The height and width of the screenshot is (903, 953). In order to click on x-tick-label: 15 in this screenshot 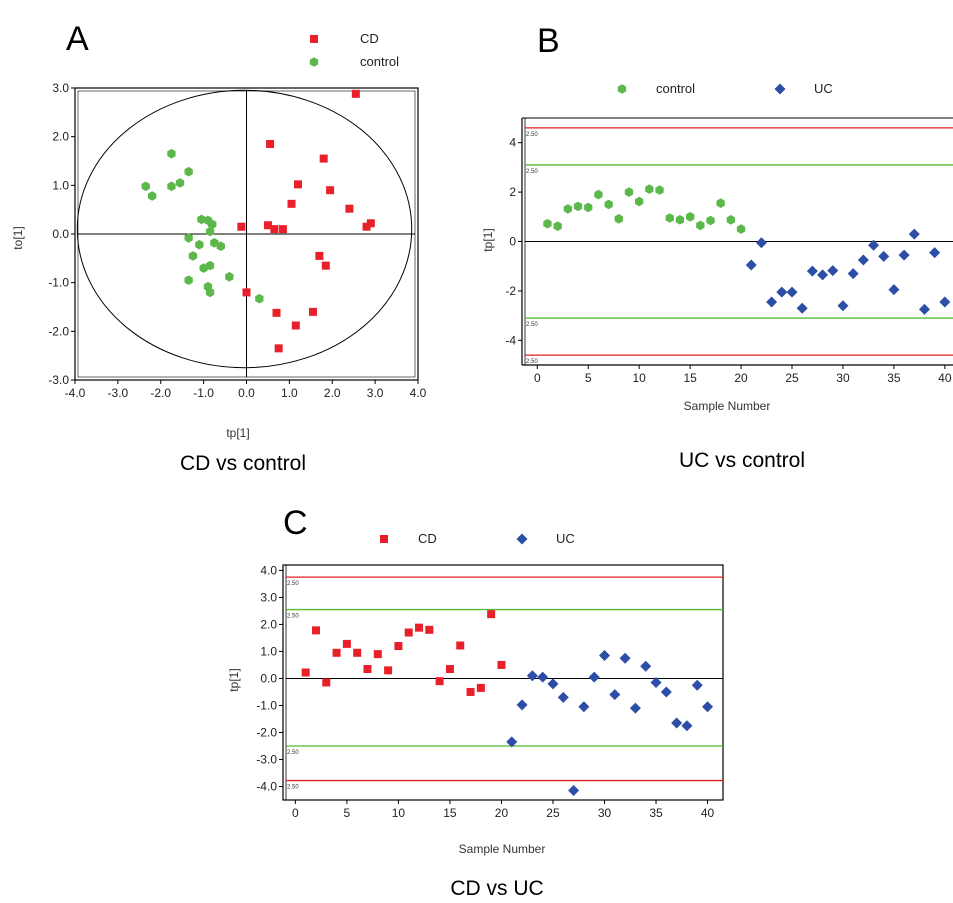, I will do `click(690, 378)`.